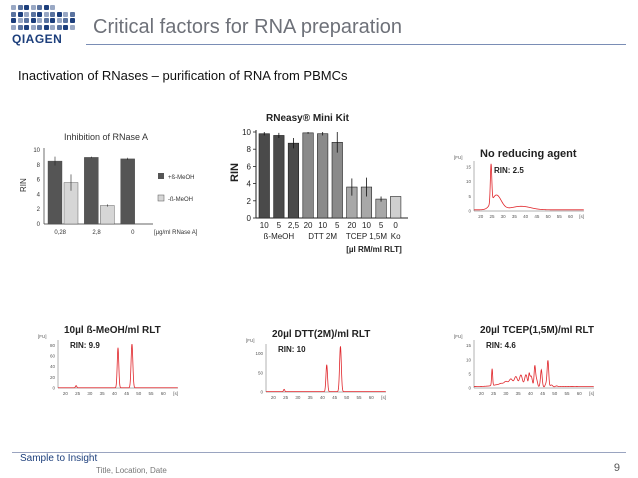 The image size is (638, 478). What do you see at coordinates (39, 181) in the screenshot?
I see `inhibition-ytick: 6` at bounding box center [39, 181].